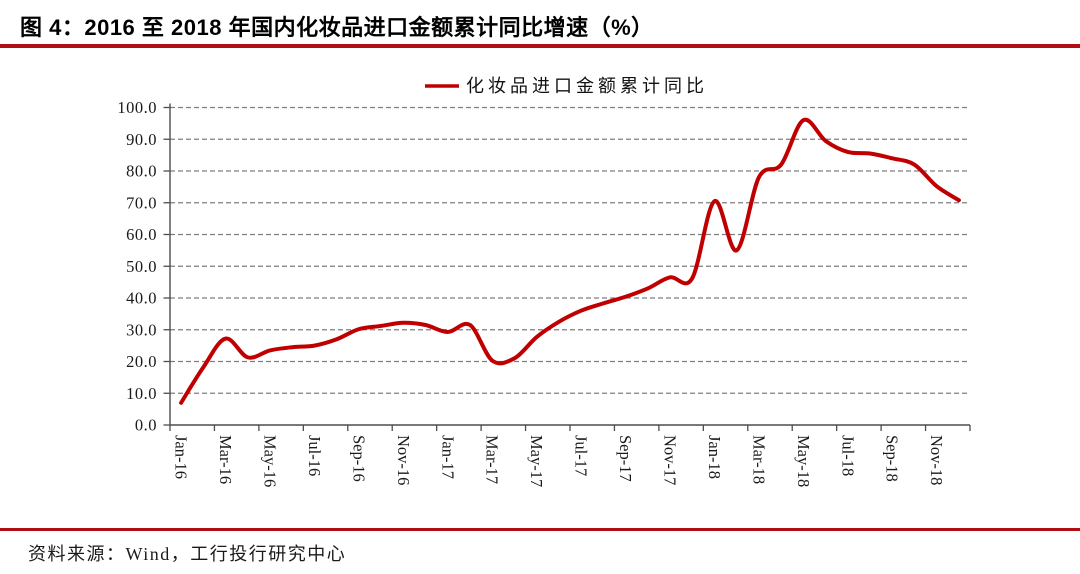 The width and height of the screenshot is (1080, 574). What do you see at coordinates (625, 458) in the screenshot?
I see `x-tick-label: Sep-17` at bounding box center [625, 458].